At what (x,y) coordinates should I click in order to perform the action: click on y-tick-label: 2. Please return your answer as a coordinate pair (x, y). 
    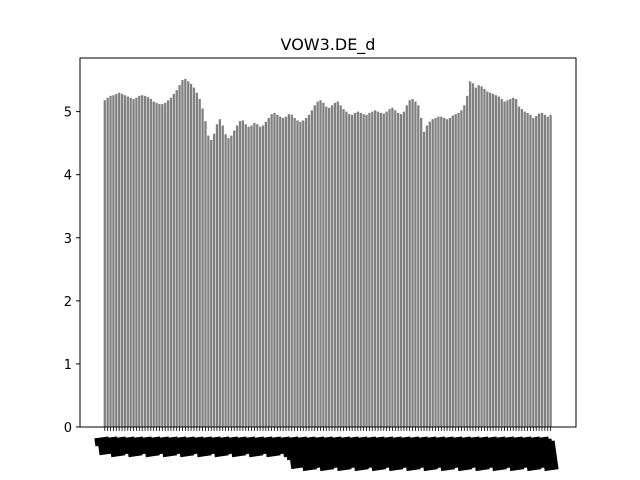
    Looking at the image, I should click on (68, 302).